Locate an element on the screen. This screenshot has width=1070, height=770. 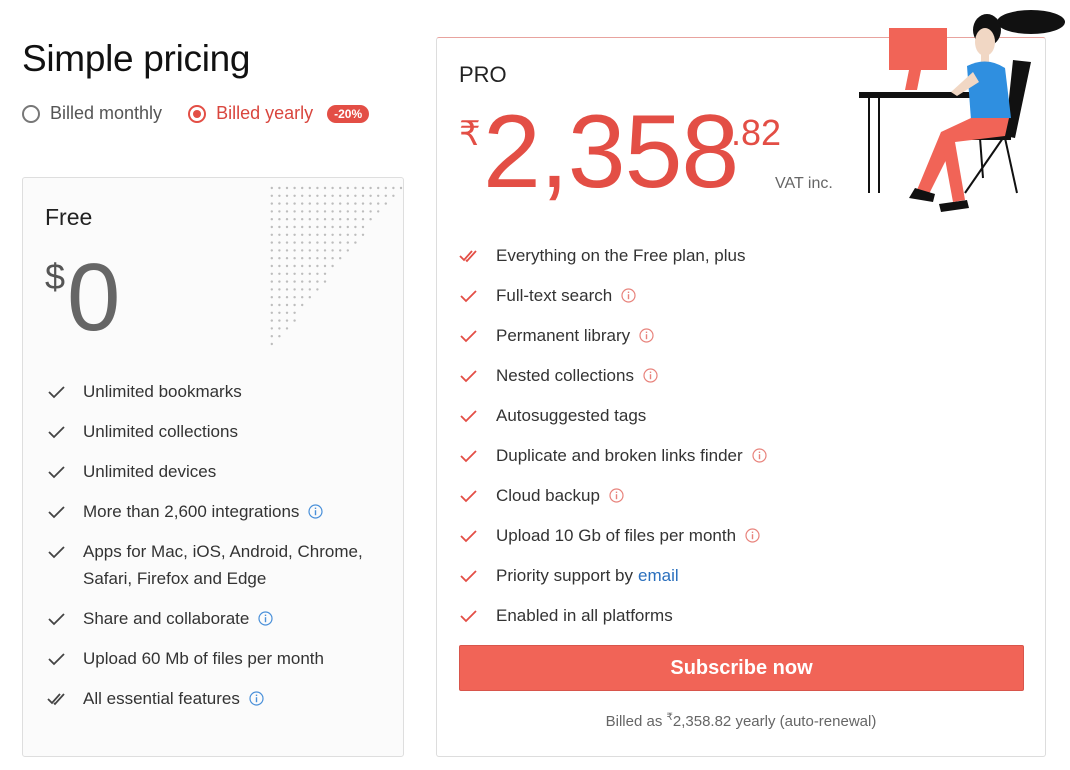
feature-item: Nested collections is located at coordinates (749, 376).